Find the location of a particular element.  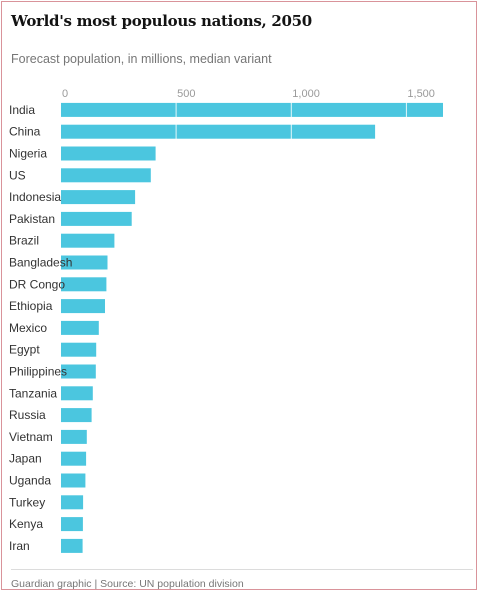

bar-pakistan is located at coordinates (96, 218).